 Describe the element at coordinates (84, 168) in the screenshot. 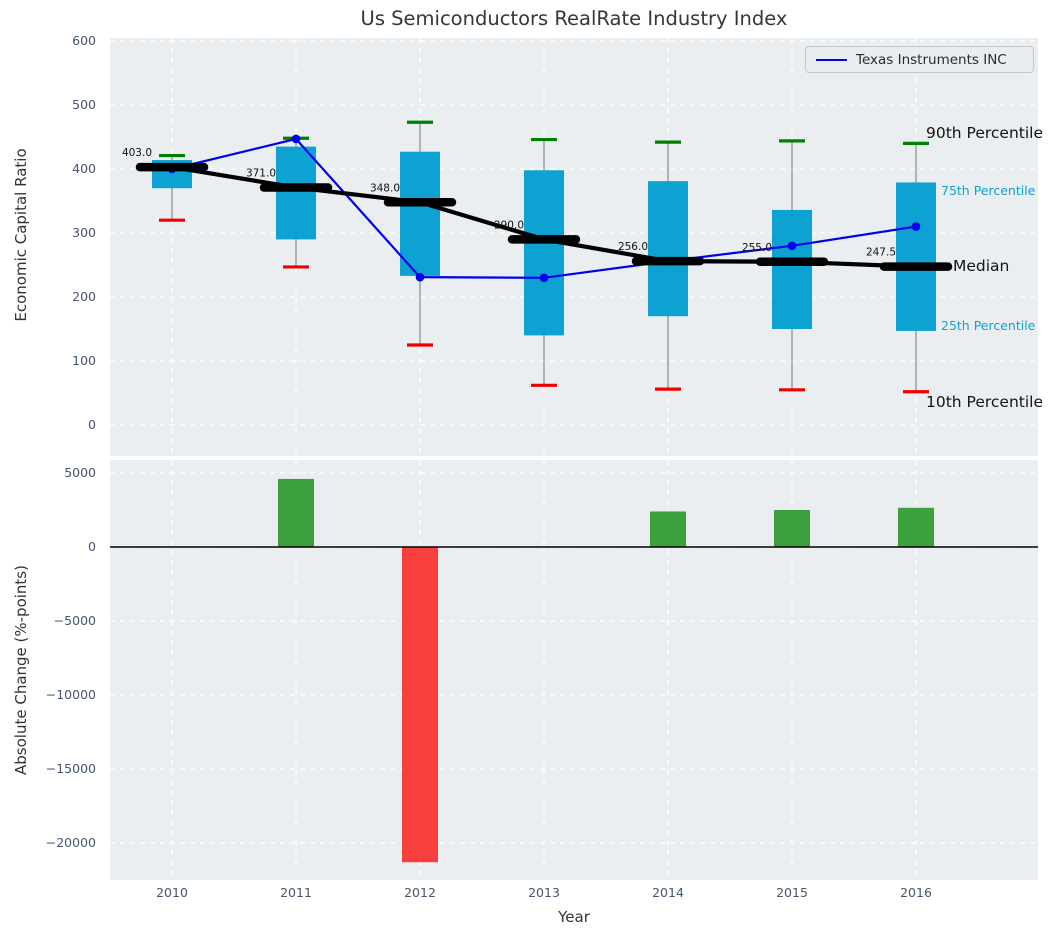

I see `y-tick-top-400: 400` at that location.